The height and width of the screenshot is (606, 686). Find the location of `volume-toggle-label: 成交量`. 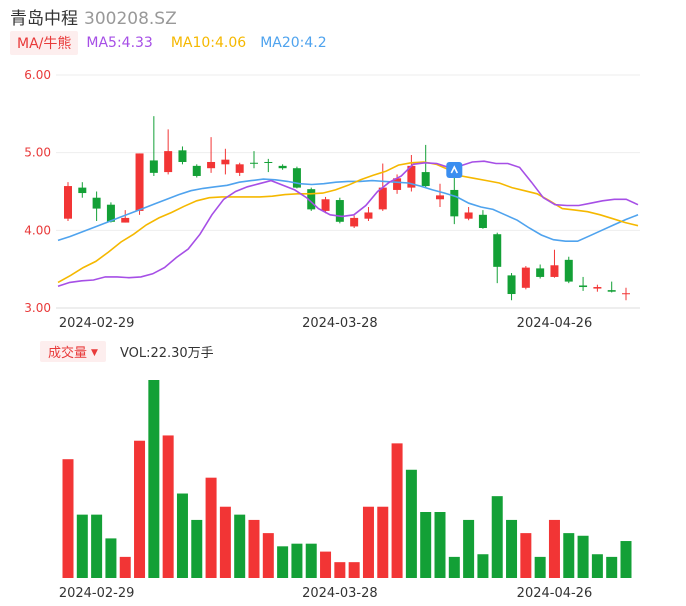

volume-toggle-label: 成交量 is located at coordinates (68, 353).